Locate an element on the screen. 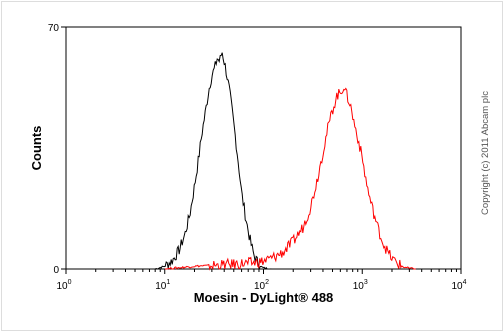 The image size is (504, 332). y-tick-label: 0 is located at coordinates (56, 270).